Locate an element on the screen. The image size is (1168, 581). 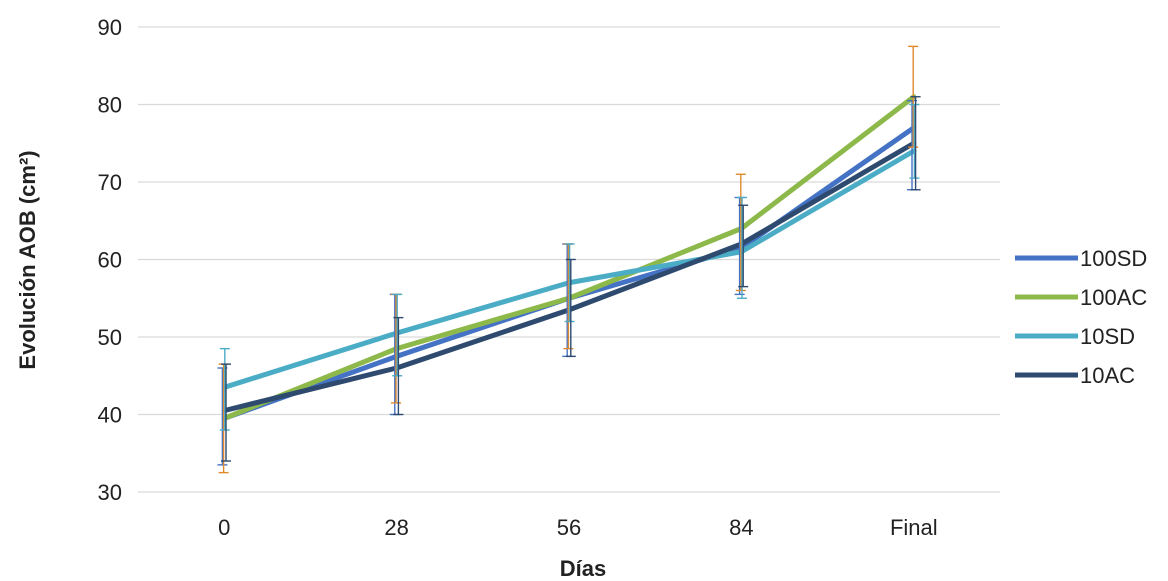
legend-label: 100SD is located at coordinates (1113, 258).